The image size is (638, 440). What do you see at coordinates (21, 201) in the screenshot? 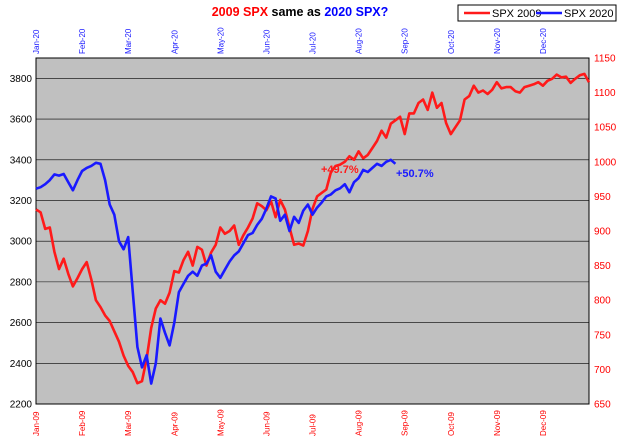
I see `left-axis-tick-label: 3200` at bounding box center [21, 201].